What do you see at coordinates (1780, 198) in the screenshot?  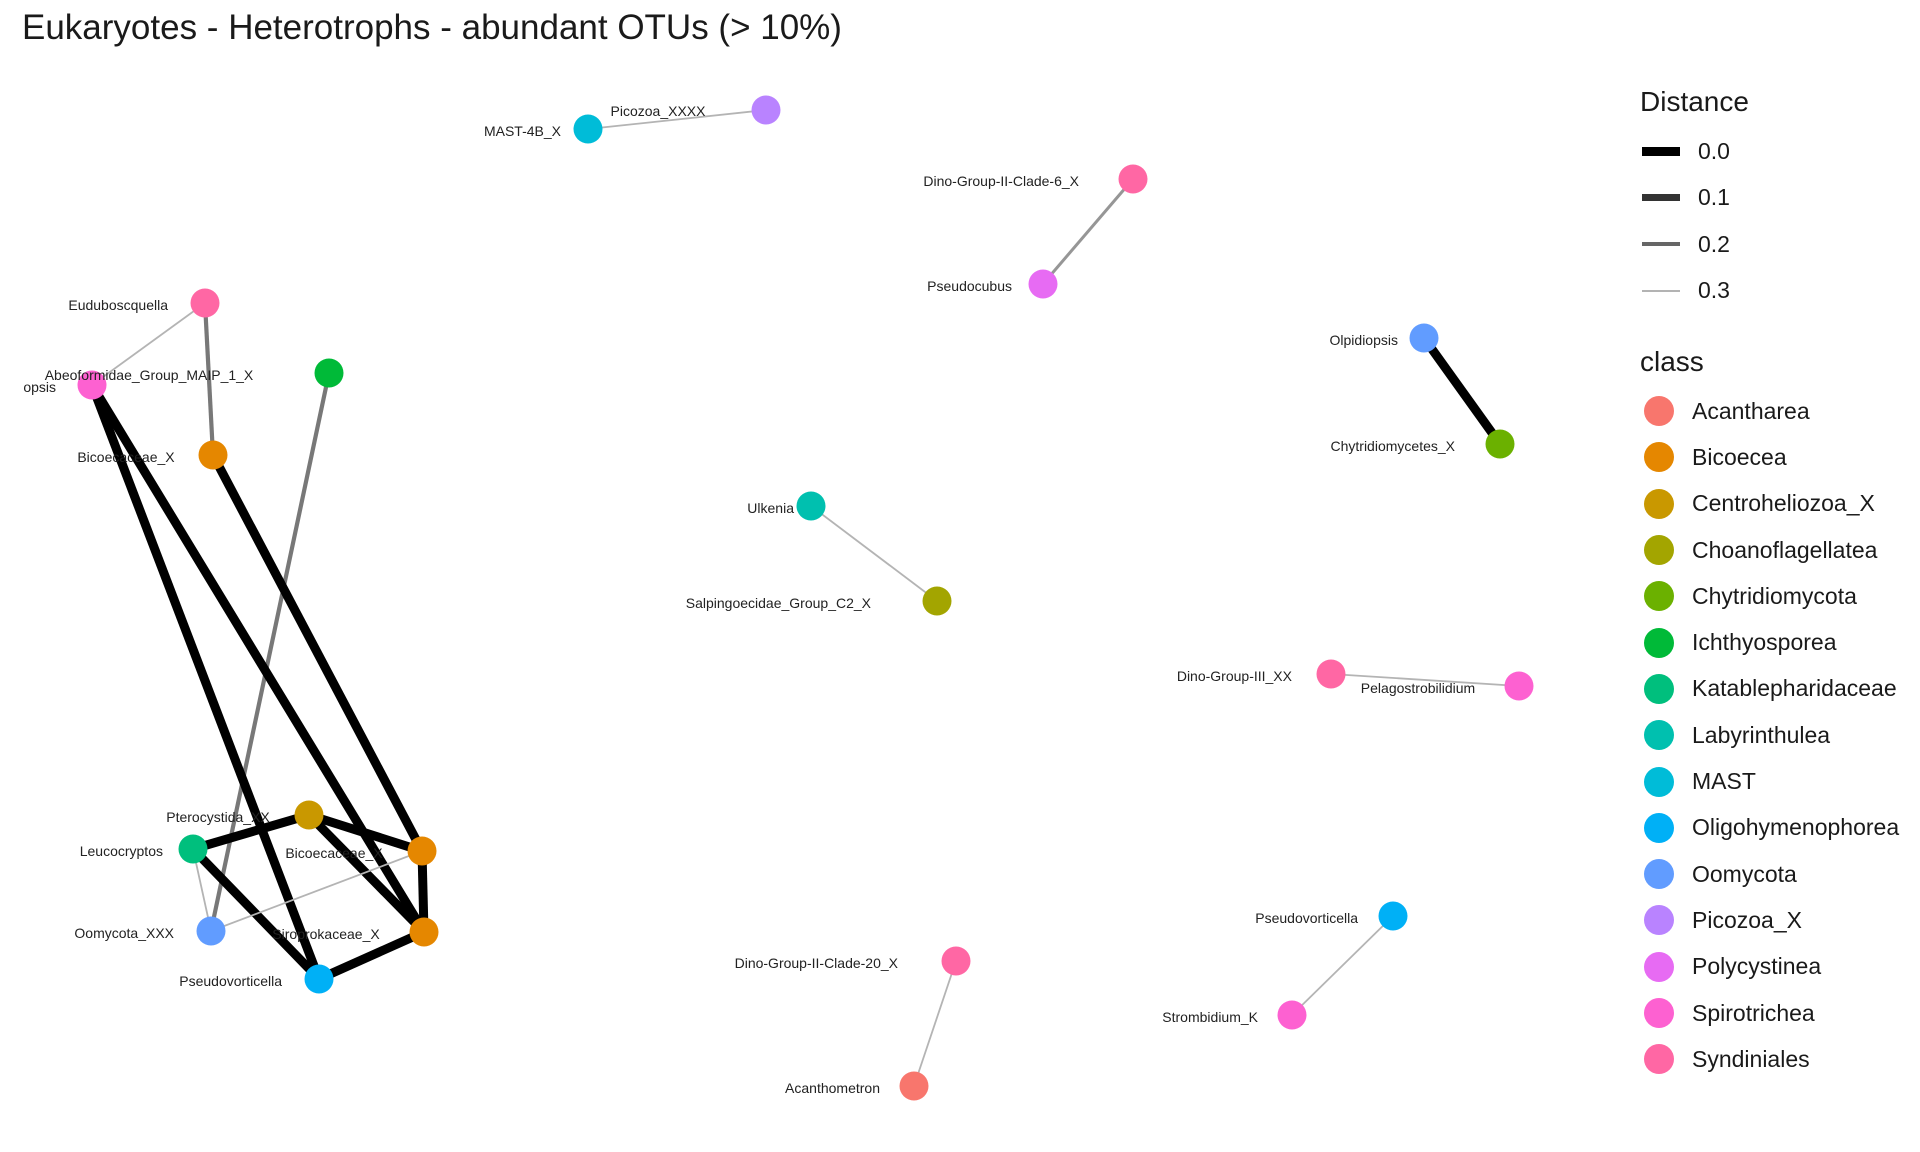 I see `distance-legend-item: 0.1` at bounding box center [1780, 198].